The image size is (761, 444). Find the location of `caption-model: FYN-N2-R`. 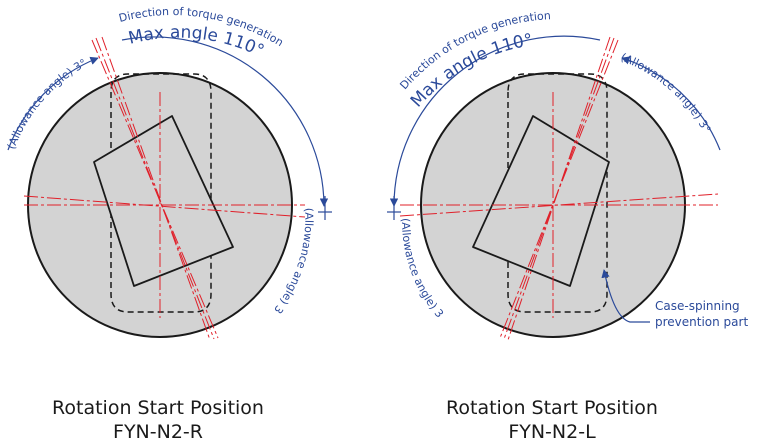

caption-model: FYN-N2-R is located at coordinates (158, 432).